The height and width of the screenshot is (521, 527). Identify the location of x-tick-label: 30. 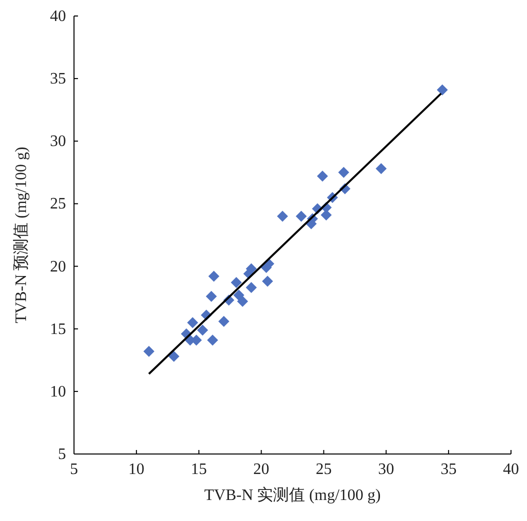
(386, 469).